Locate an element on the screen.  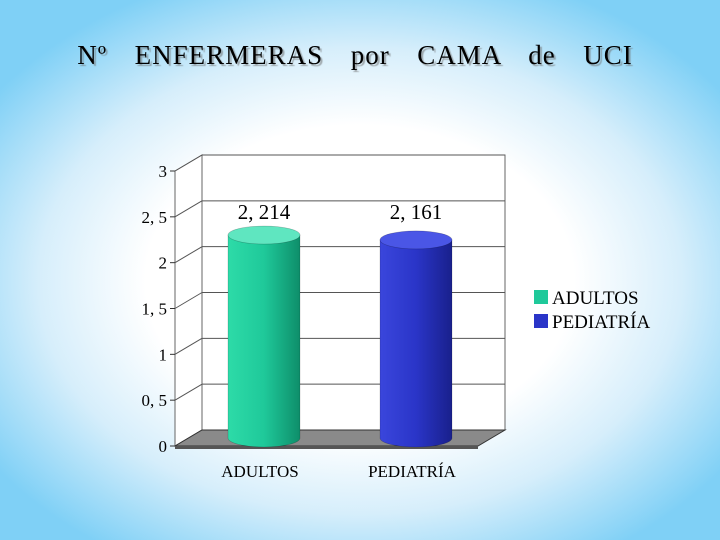
y-tick-label: 2, 5 is located at coordinates (155, 217).